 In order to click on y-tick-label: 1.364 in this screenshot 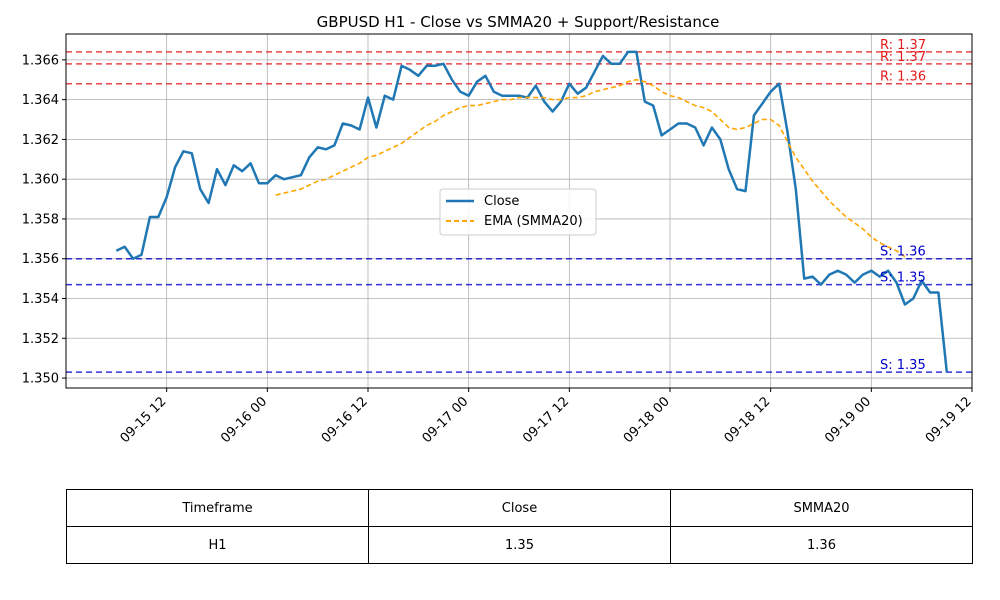, I will do `click(40, 100)`.